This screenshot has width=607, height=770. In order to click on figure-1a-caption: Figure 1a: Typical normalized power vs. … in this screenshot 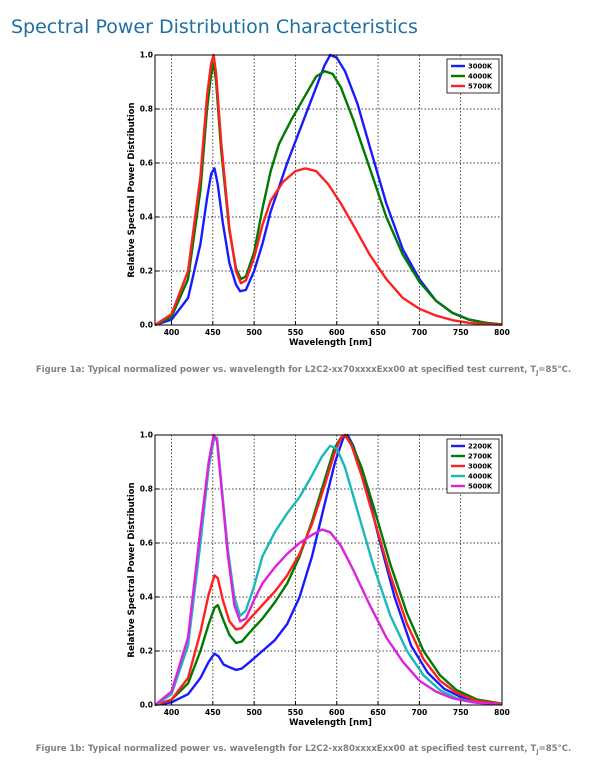, I will do `click(303, 371)`.